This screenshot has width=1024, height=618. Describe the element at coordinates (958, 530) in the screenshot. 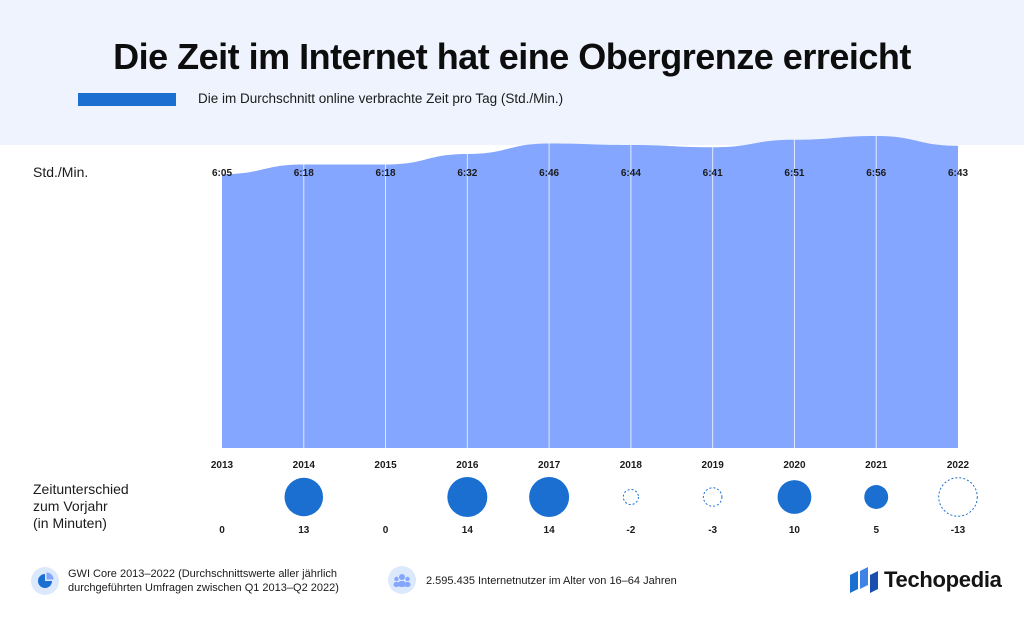

I see `diff-value-label: -13` at that location.